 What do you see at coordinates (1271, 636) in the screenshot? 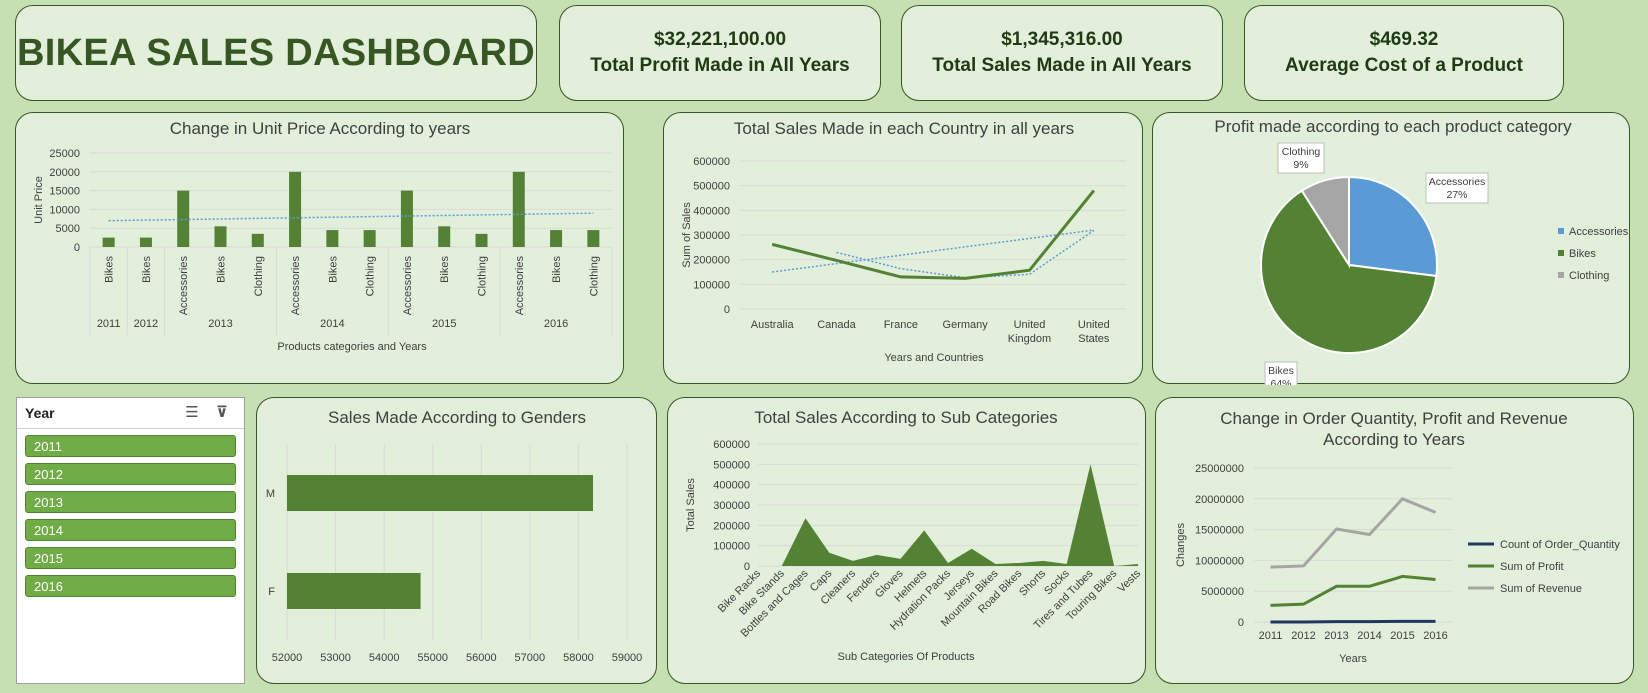
I see `x-tick-label: 2011` at bounding box center [1271, 636].